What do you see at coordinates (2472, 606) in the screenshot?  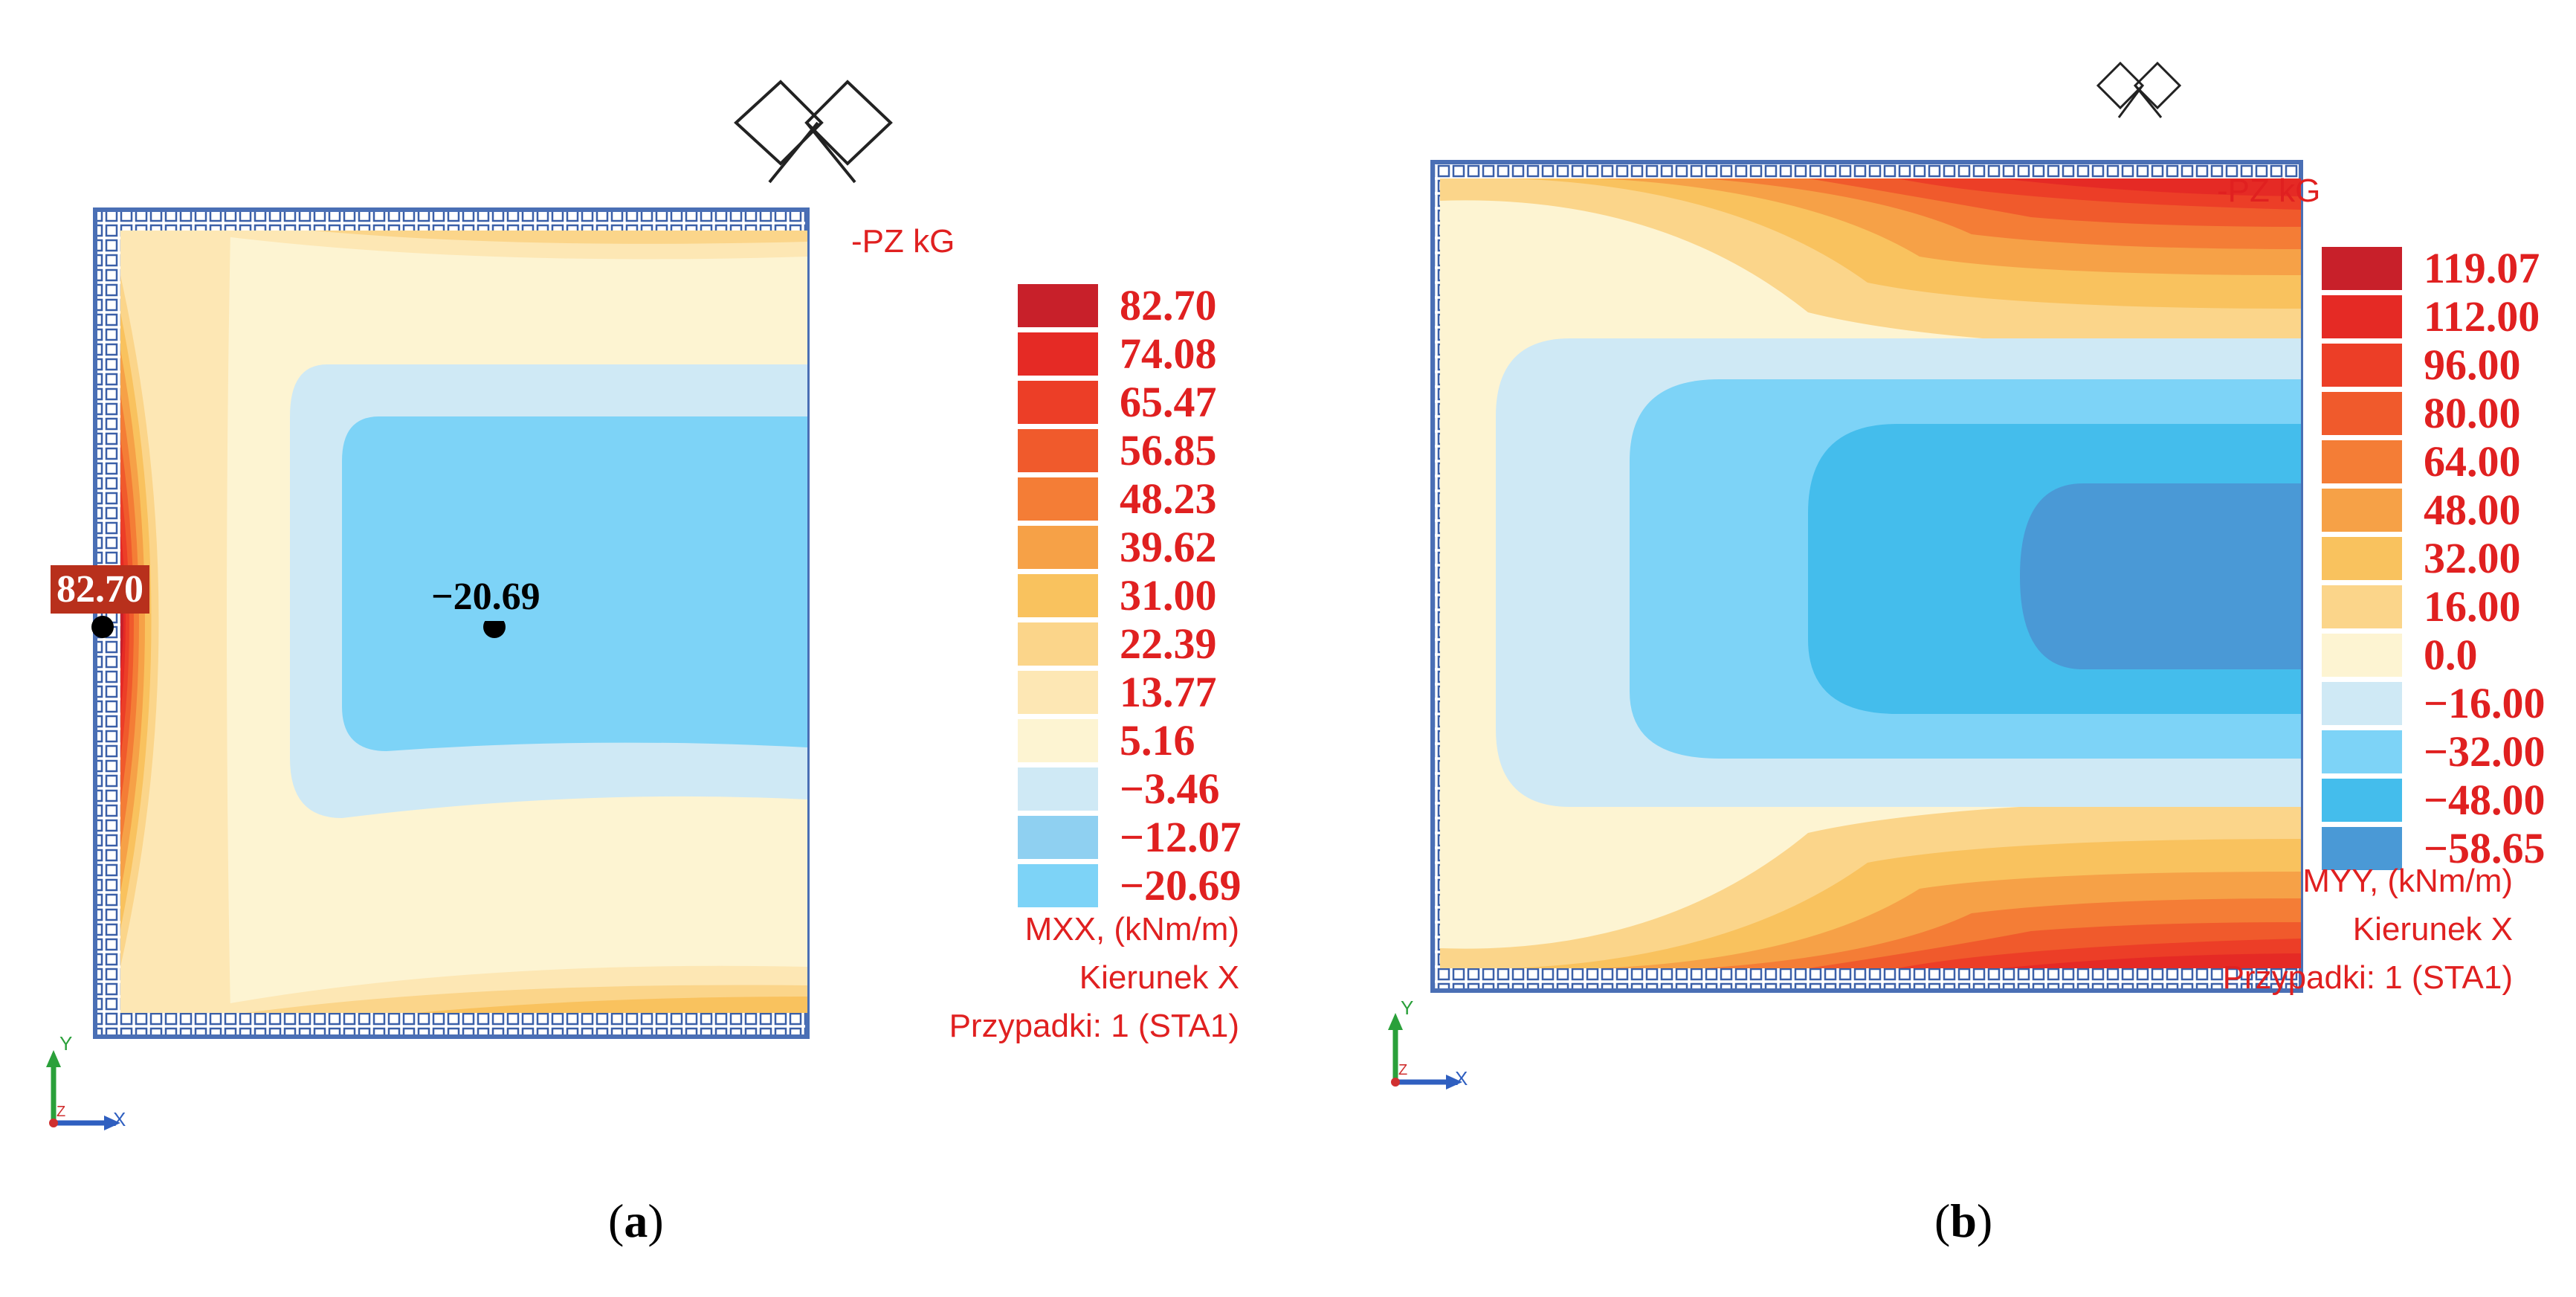 I see `legend-value: 16.00` at bounding box center [2472, 606].